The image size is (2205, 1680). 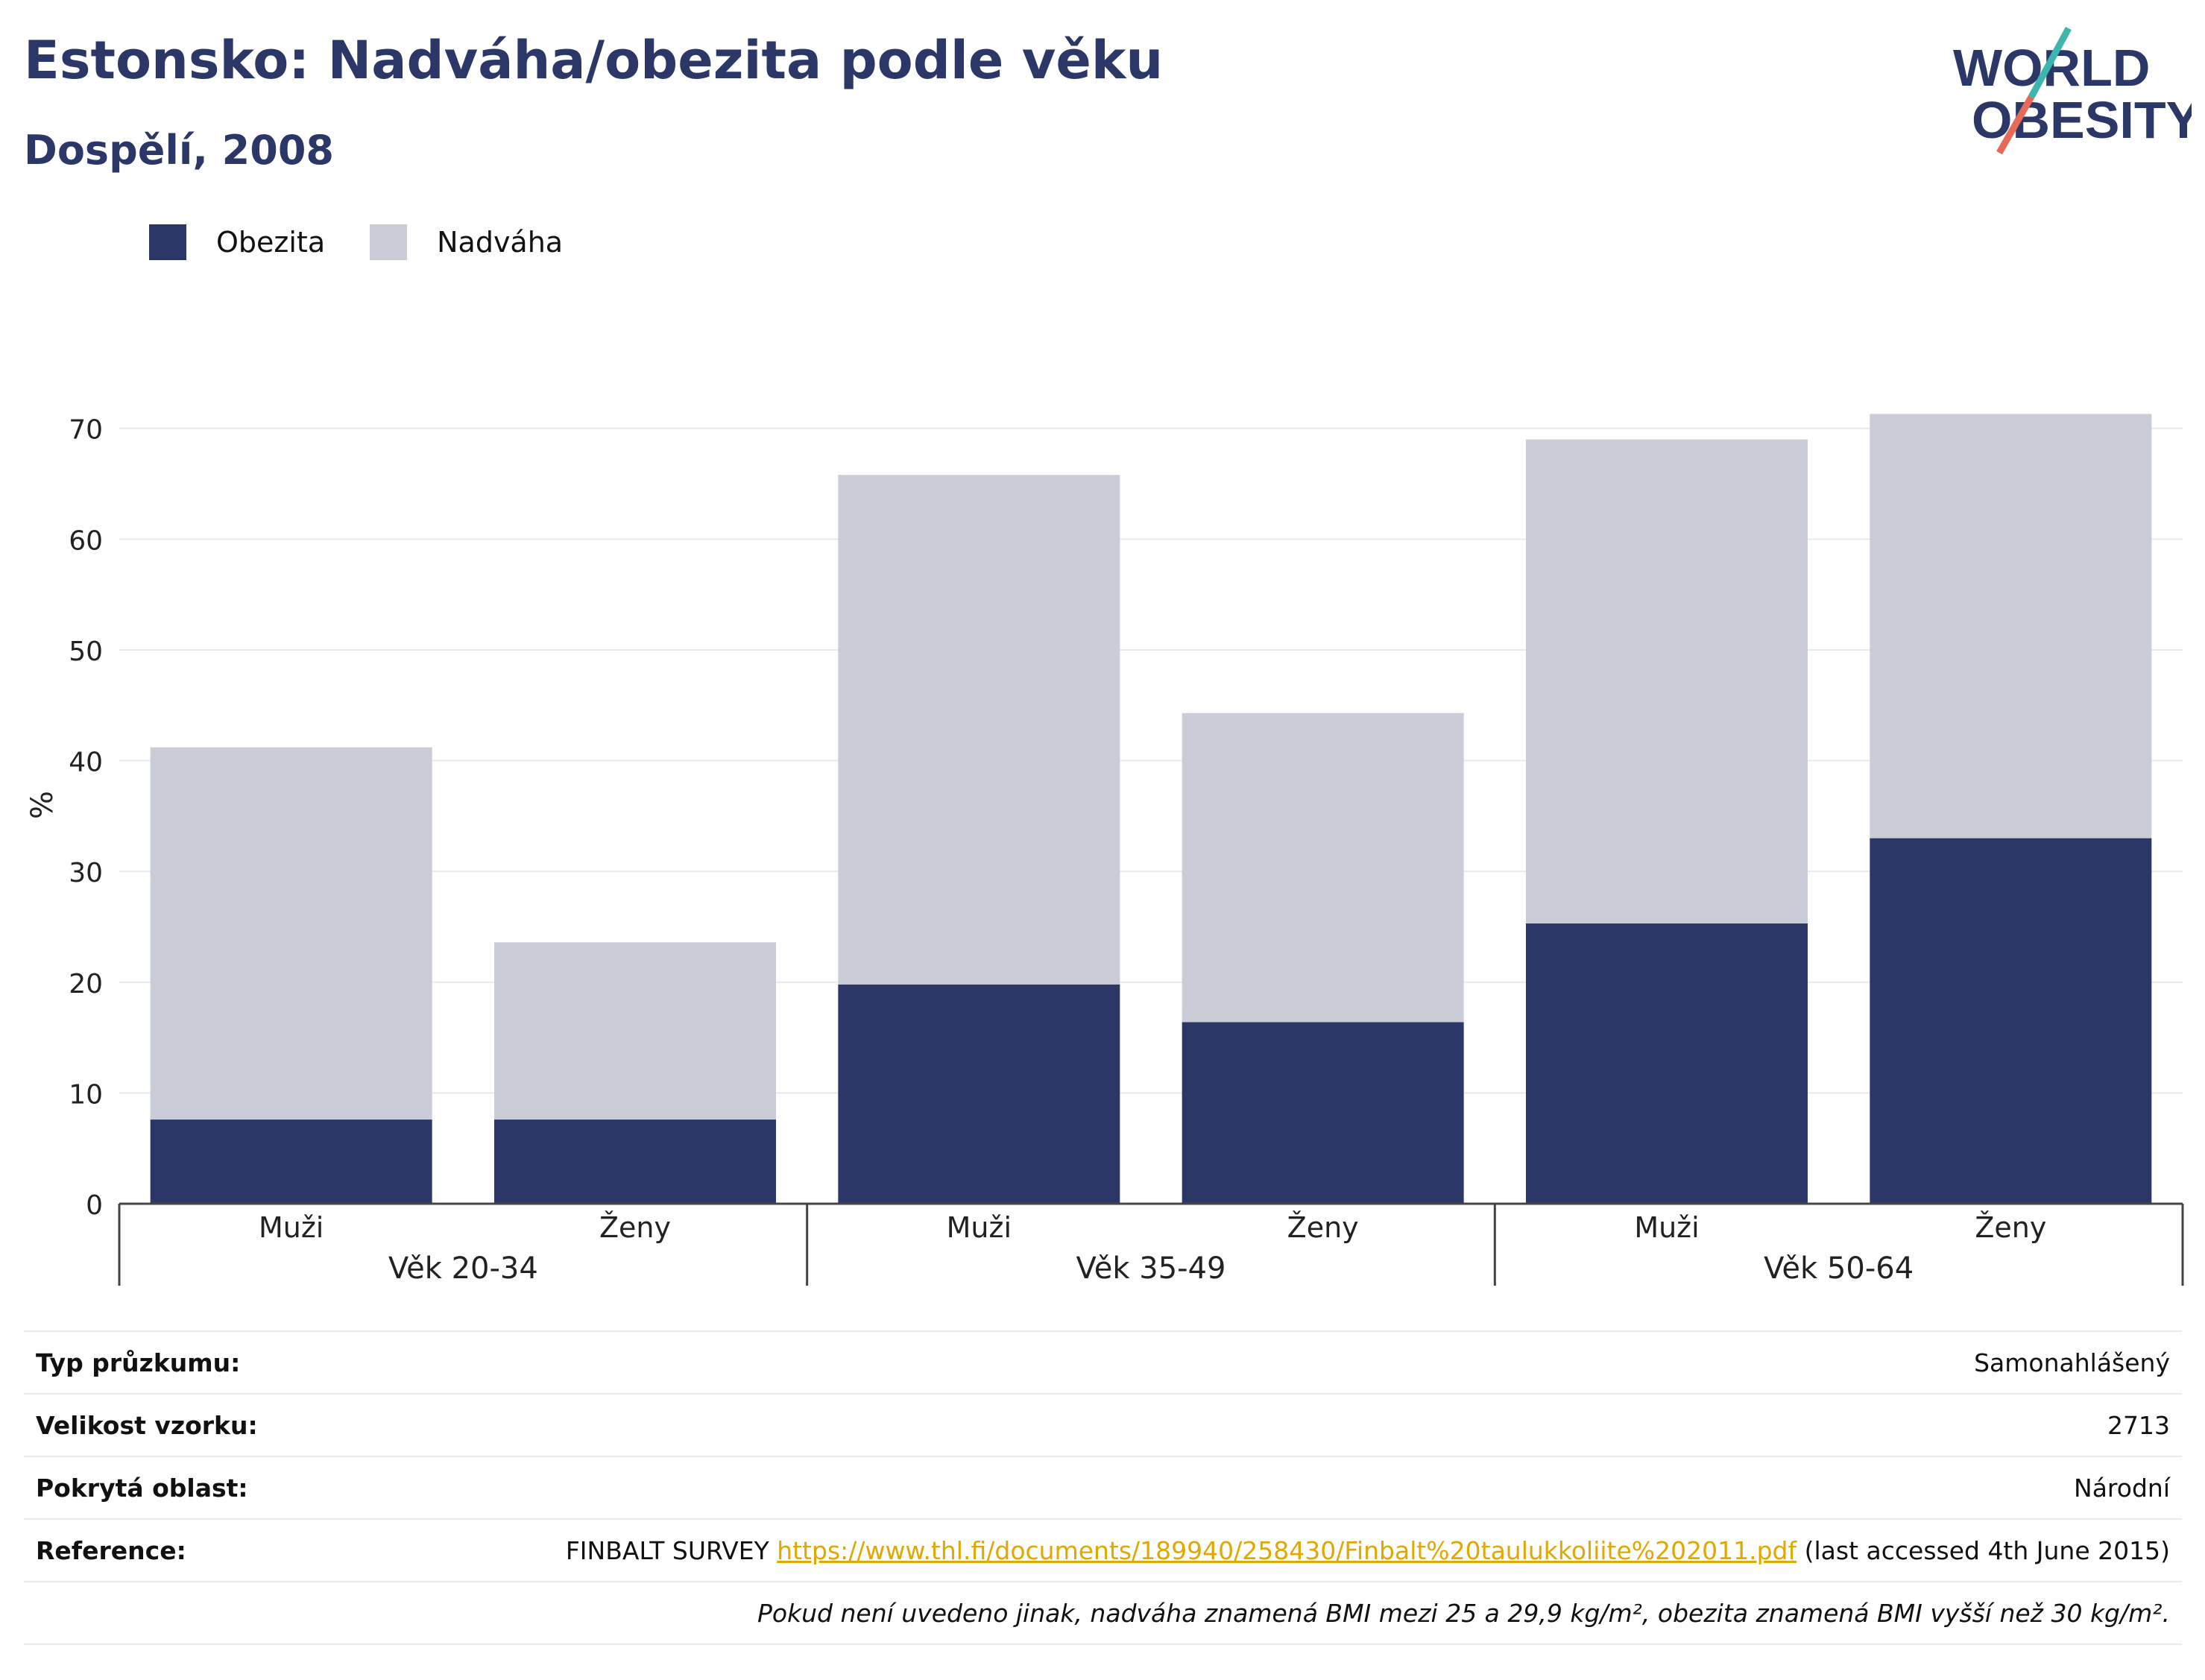 I want to click on logo-line1: WORLD, so click(x=2051, y=68).